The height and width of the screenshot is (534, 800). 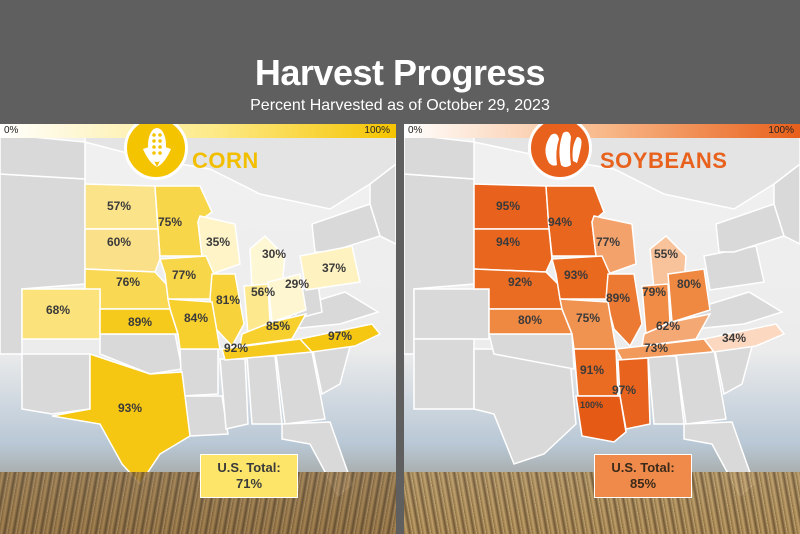 What do you see at coordinates (274, 254) in the screenshot?
I see `label-michigan: 30%` at bounding box center [274, 254].